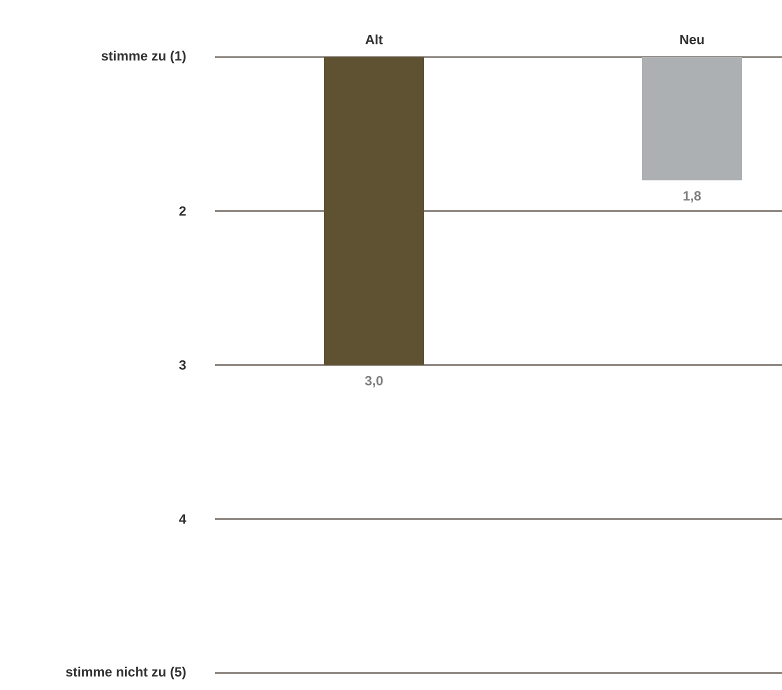 The image size is (782, 690). Describe the element at coordinates (182, 365) in the screenshot. I see `y-tick-label: 3` at that location.